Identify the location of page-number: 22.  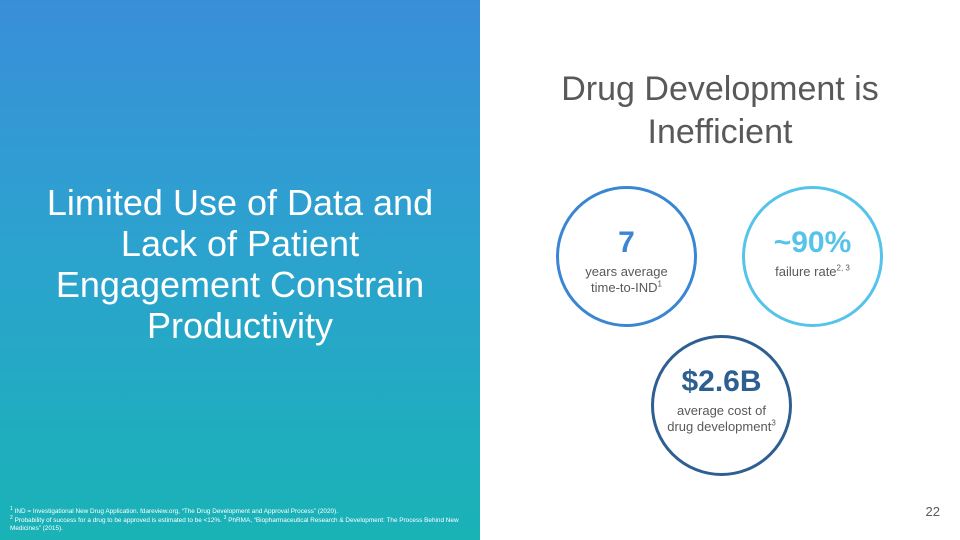
(932, 511).